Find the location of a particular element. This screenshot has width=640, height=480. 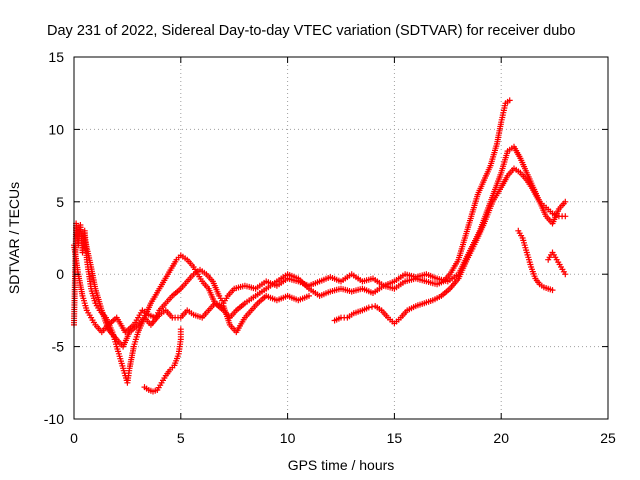

series-SDTVAR-e is located at coordinates (162, 360).